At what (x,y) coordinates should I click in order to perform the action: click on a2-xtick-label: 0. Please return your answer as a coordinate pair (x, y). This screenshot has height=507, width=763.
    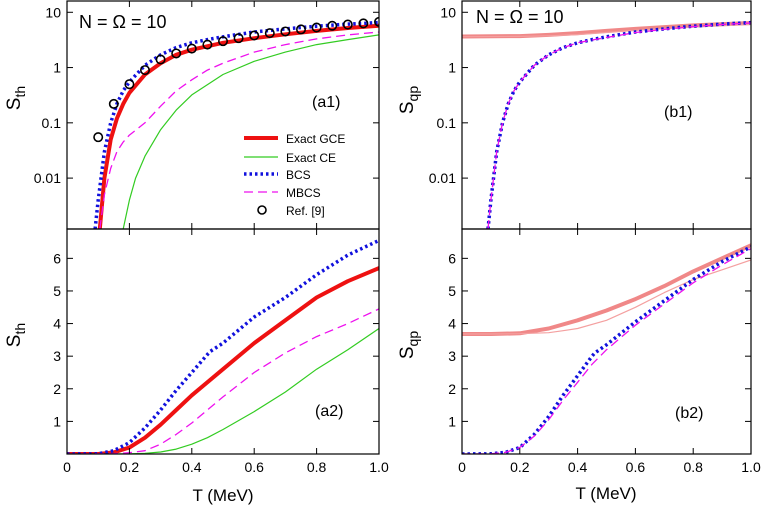
    Looking at the image, I should click on (67, 467).